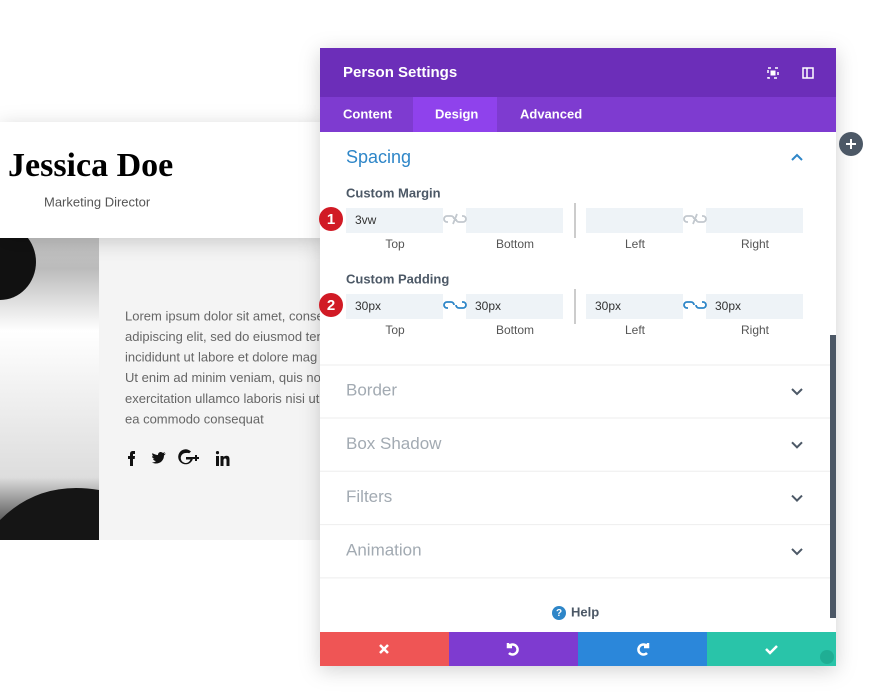 This screenshot has height=695, width=880. I want to click on tab-bar, so click(578, 114).